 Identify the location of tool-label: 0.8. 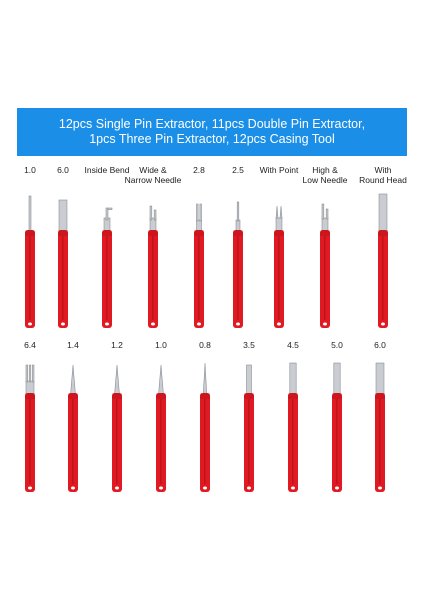
(205, 345).